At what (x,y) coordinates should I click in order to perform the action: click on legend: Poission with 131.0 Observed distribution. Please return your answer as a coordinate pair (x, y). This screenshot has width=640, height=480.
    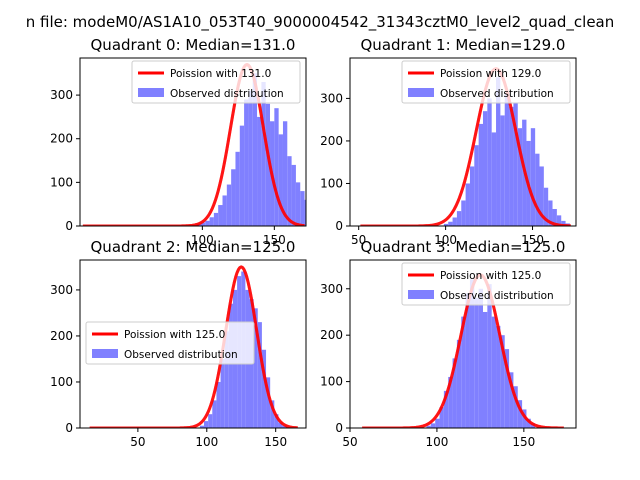
    Looking at the image, I should click on (216, 82).